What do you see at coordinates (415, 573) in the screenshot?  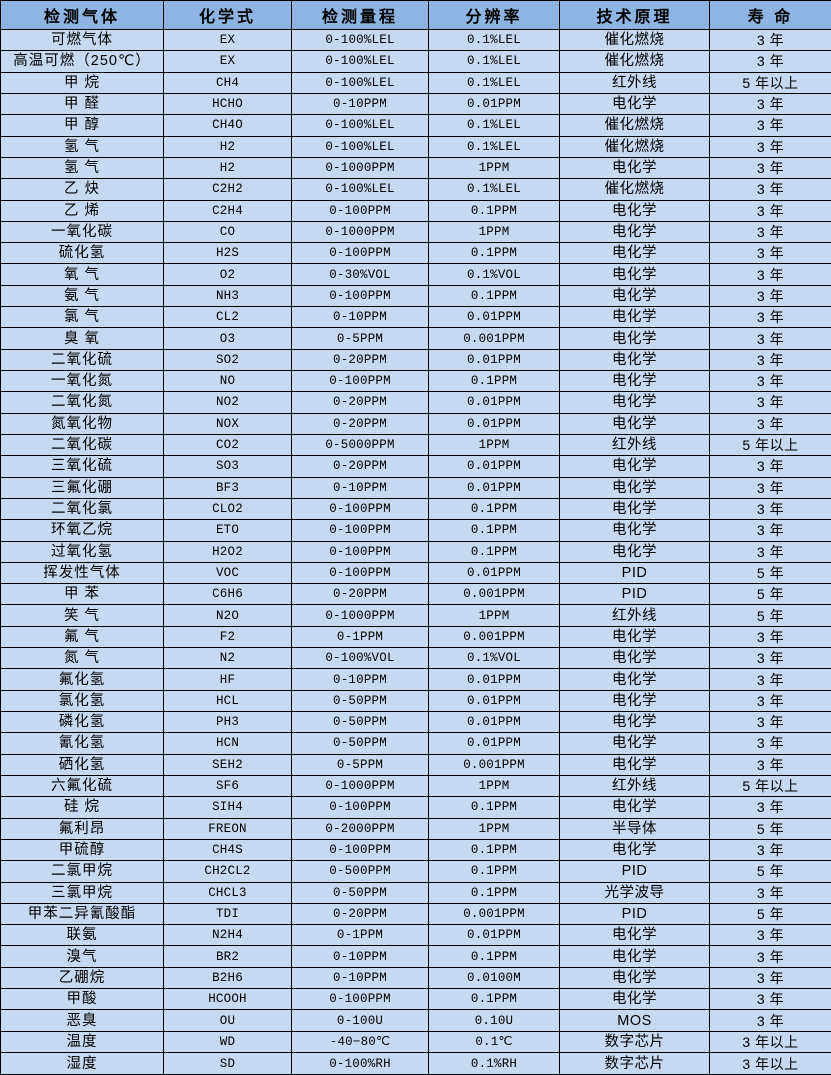 I see `table-row: 挥发性气体 VOC 0-100PPM 0.01PPM PID 5 年` at bounding box center [415, 573].